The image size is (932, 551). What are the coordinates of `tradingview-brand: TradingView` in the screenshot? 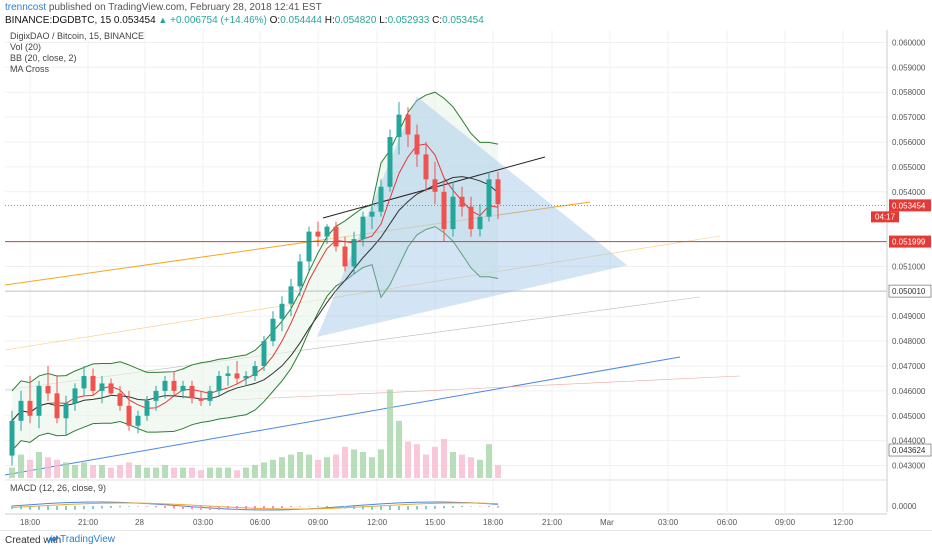 It's located at (88, 539).